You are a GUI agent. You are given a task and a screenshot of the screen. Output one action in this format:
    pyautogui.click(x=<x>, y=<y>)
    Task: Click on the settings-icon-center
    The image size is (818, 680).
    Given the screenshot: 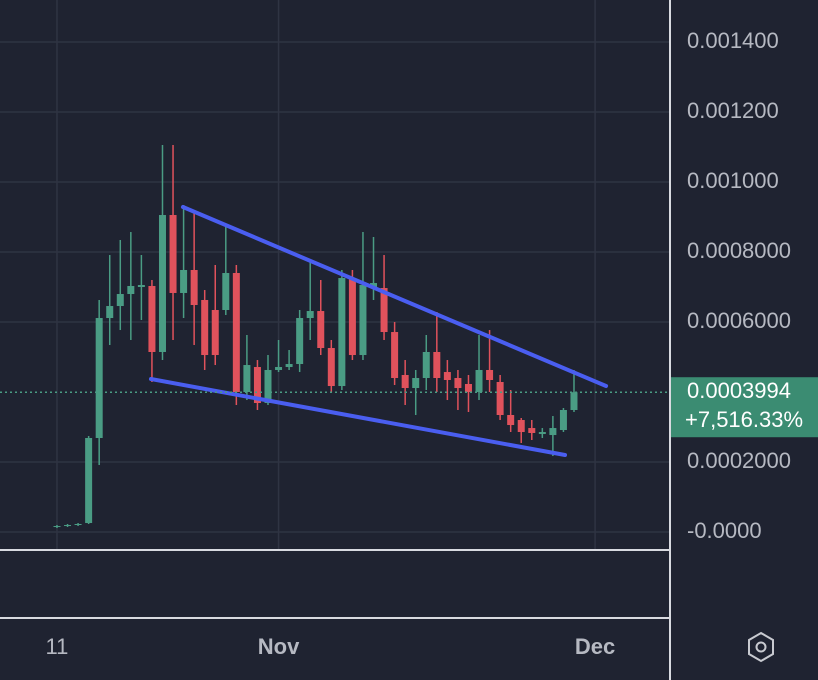 What is the action you would take?
    pyautogui.click(x=761, y=647)
    